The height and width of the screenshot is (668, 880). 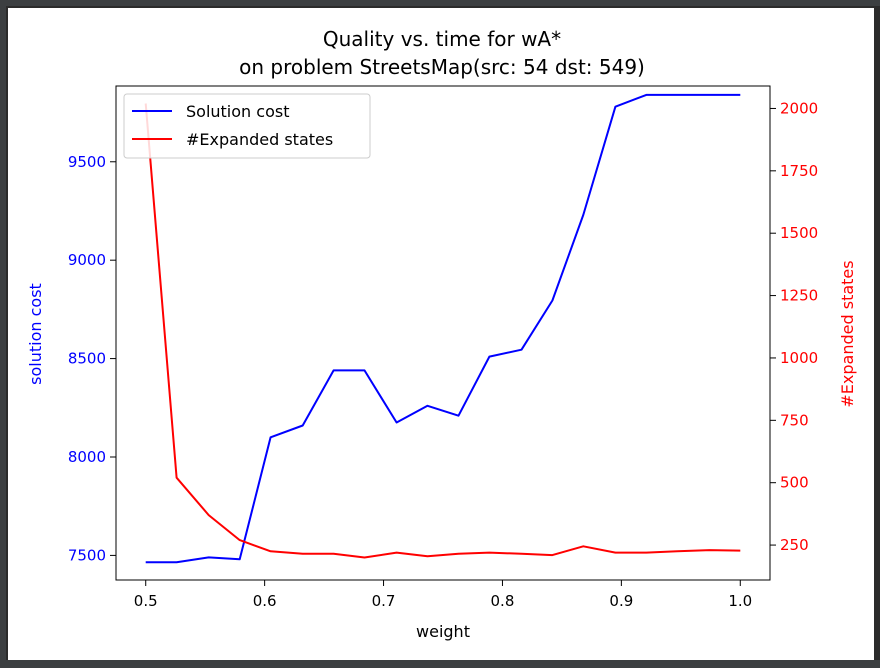 What do you see at coordinates (237, 111) in the screenshot?
I see `legend-label-solution-cost: Solution cost` at bounding box center [237, 111].